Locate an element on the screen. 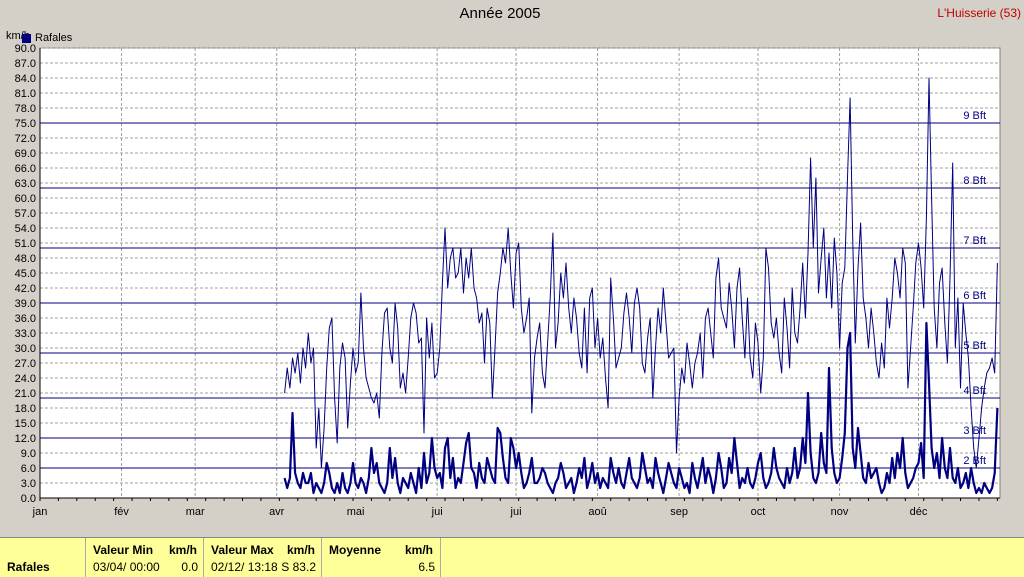  footer-max-header: Valeur Max is located at coordinates (242, 550).